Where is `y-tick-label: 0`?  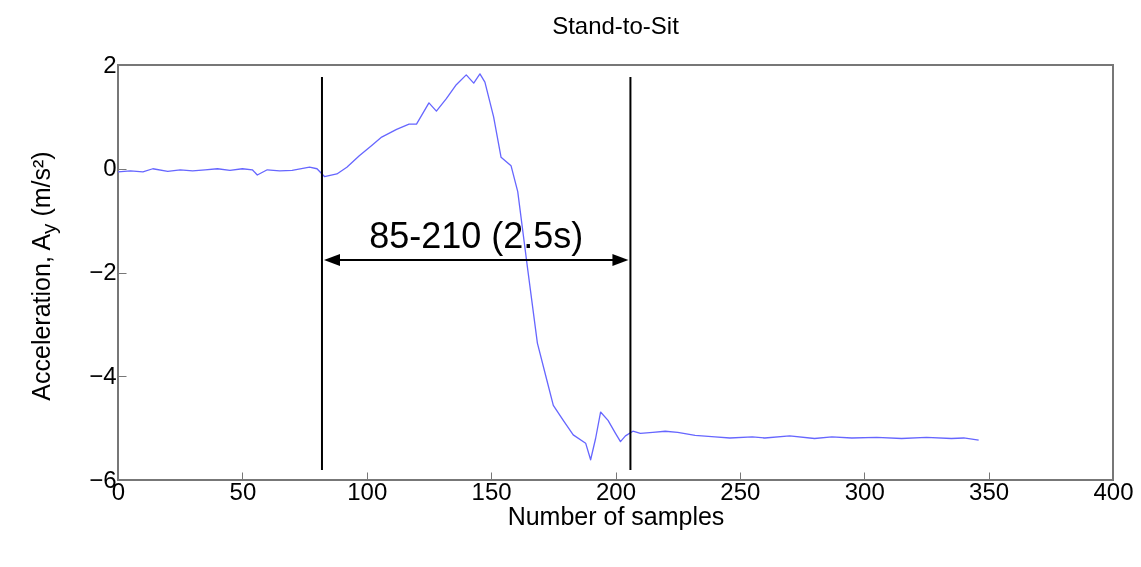
y-tick-label: 0 is located at coordinates (110, 168).